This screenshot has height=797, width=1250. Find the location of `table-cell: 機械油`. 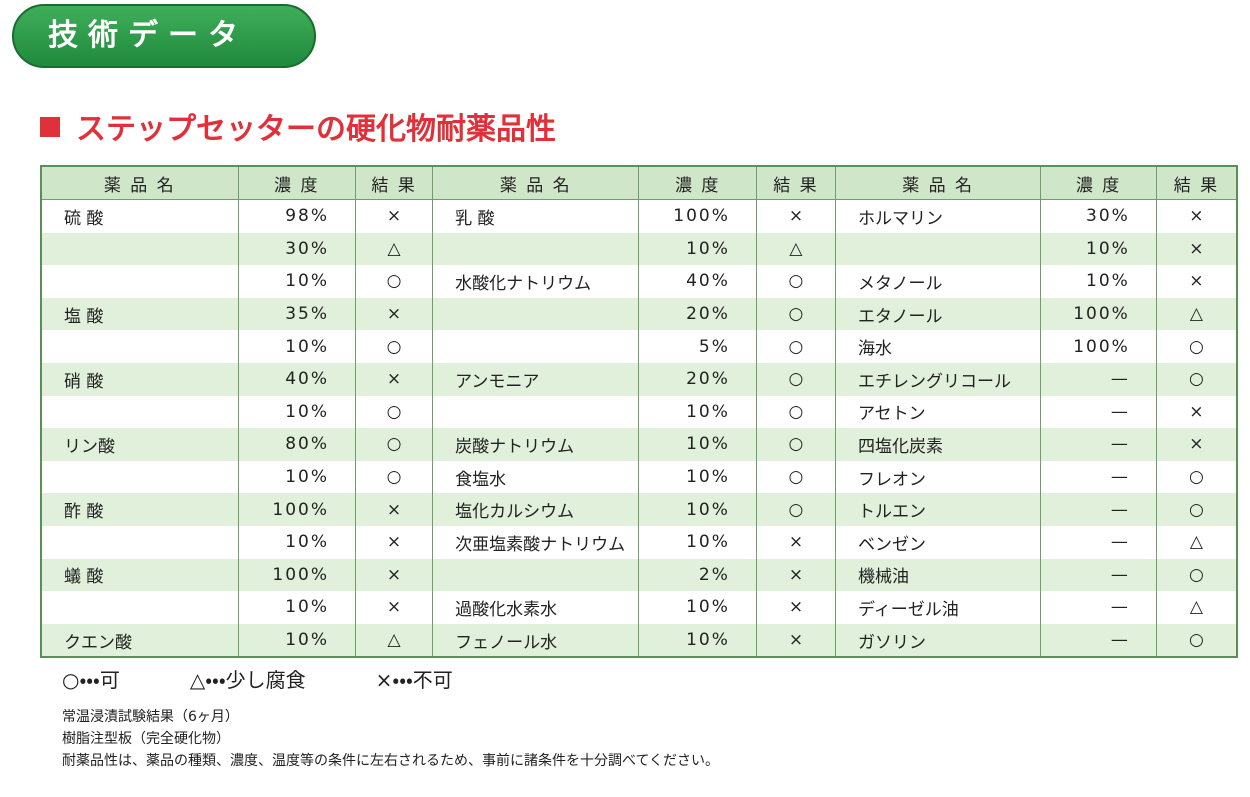

table-cell: 機械油 is located at coordinates (938, 575).